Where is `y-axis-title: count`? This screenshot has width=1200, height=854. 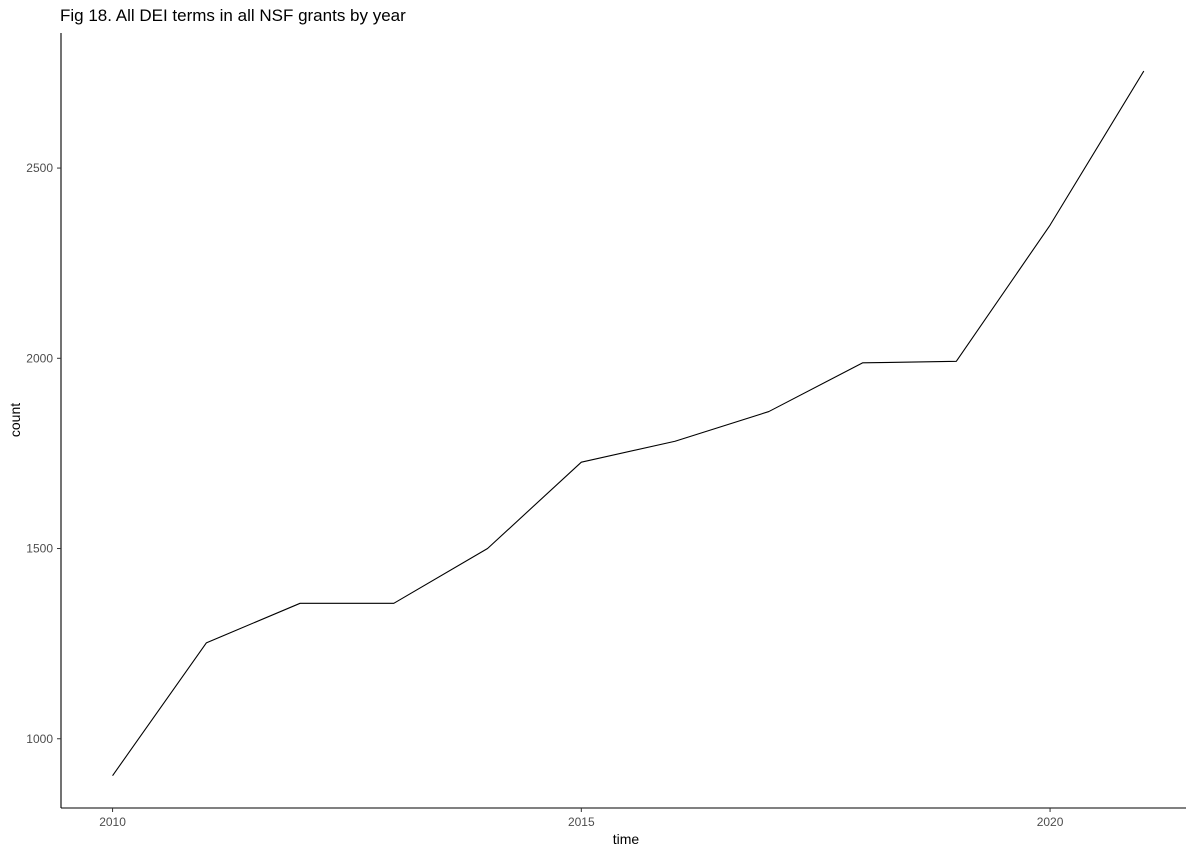
y-axis-title: count is located at coordinates (15, 420).